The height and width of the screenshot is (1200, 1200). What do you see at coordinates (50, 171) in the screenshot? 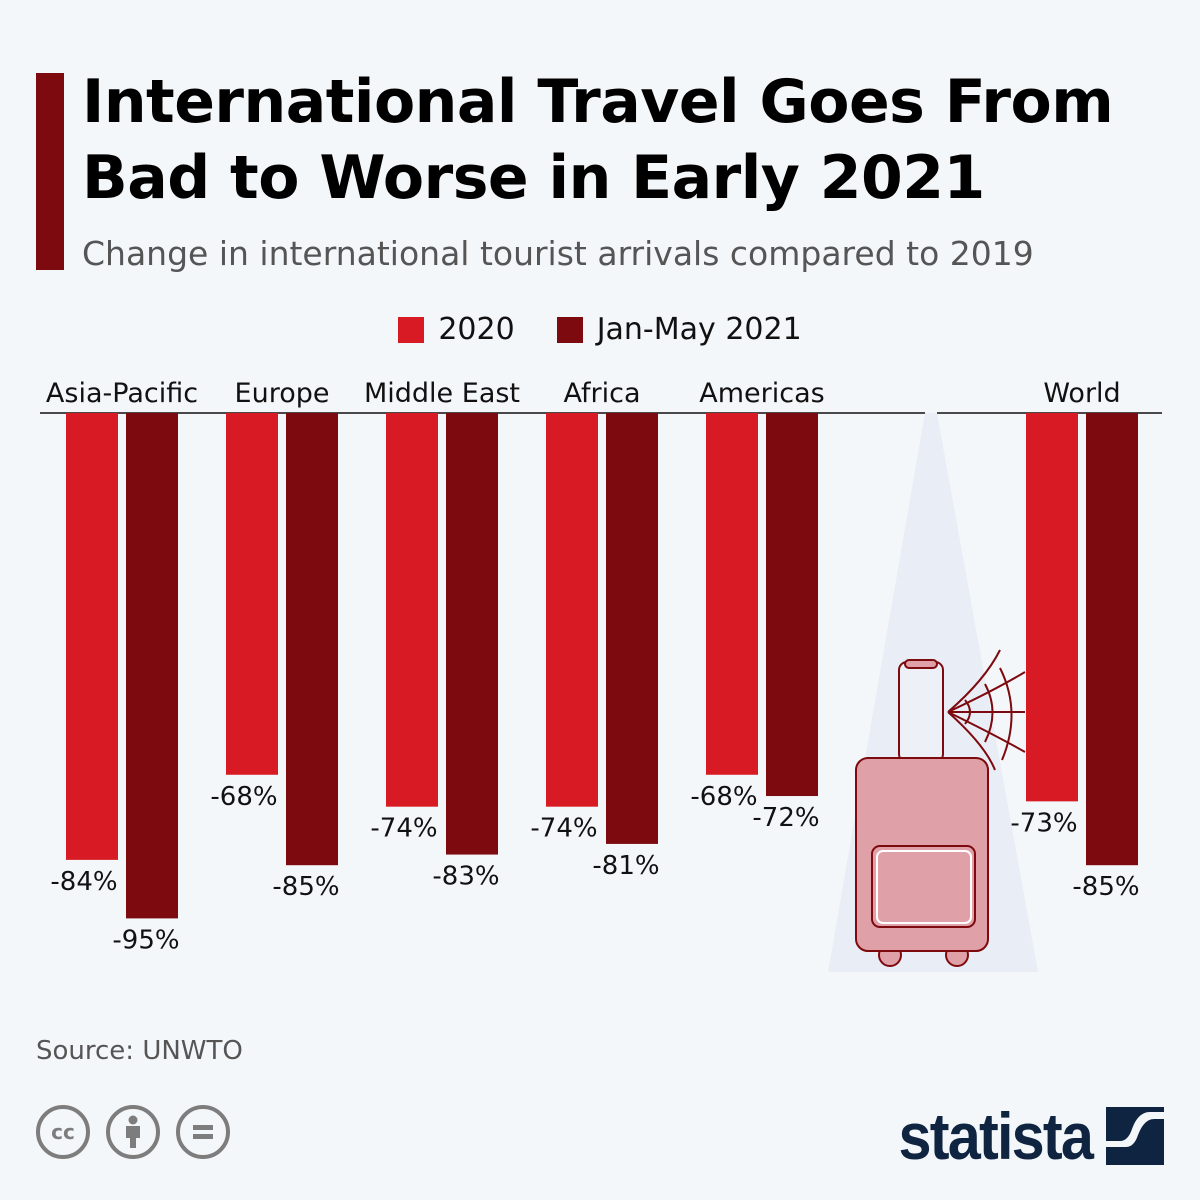
I see `title-accent-bar` at bounding box center [50, 171].